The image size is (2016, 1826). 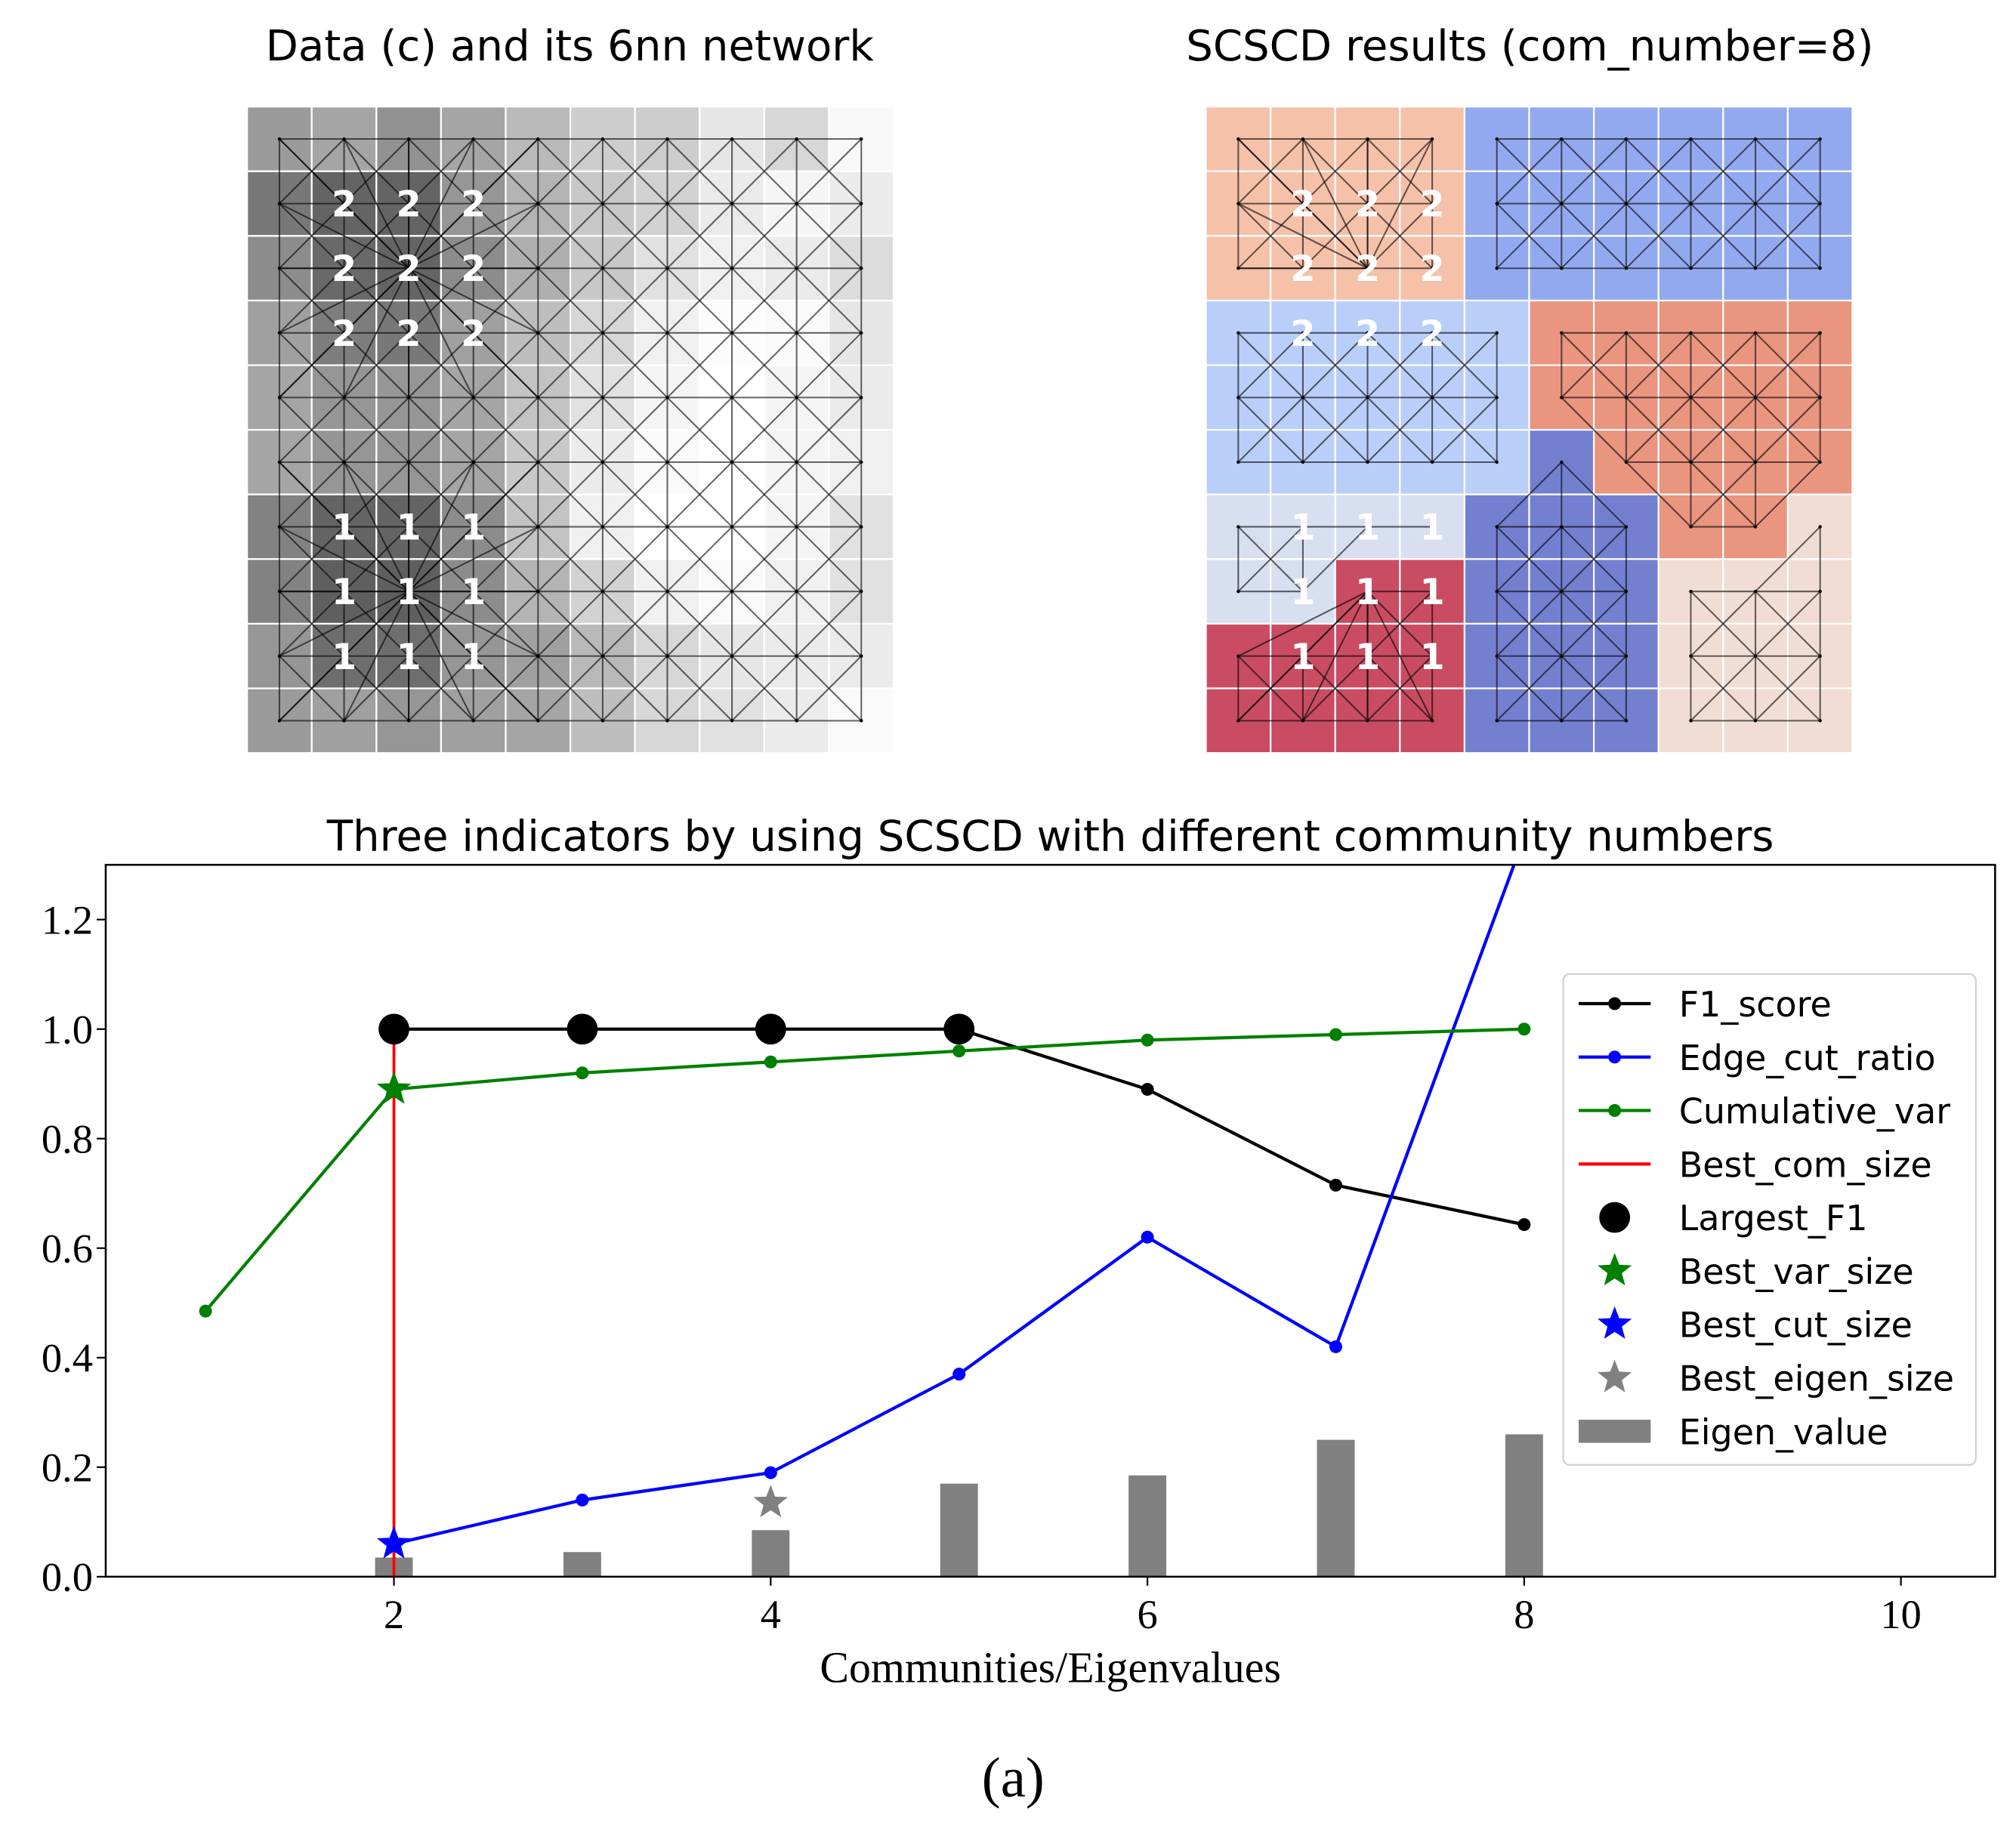 I want to click on cumulative-var-line, so click(x=864, y=1169).